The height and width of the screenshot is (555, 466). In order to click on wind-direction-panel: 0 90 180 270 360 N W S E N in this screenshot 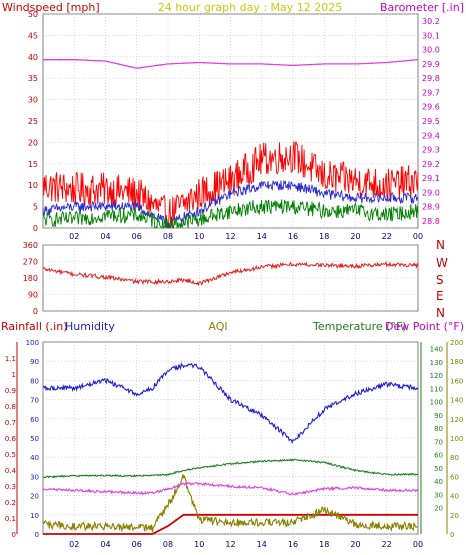, I will do `click(235, 279)`.